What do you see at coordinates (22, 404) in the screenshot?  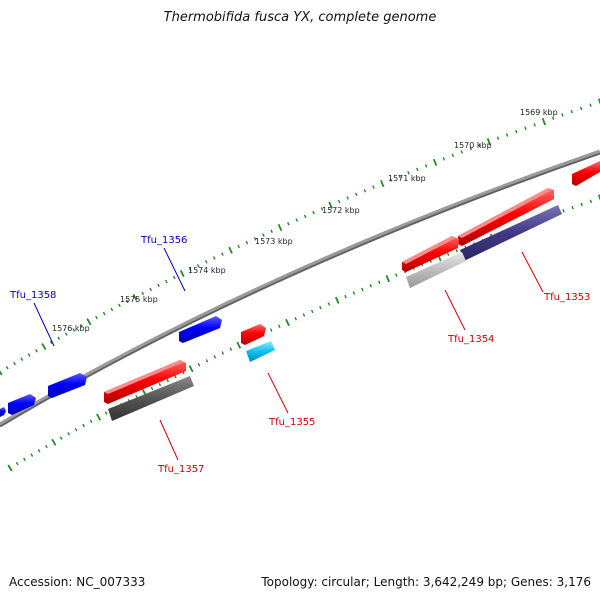 I see `feature-blue-small` at bounding box center [22, 404].